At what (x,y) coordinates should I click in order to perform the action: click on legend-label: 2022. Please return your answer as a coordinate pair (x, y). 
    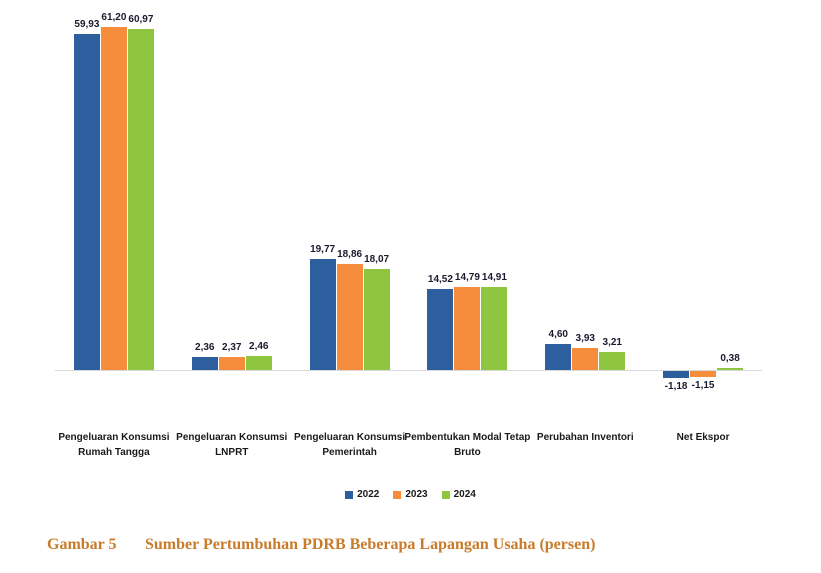
    Looking at the image, I should click on (368, 494).